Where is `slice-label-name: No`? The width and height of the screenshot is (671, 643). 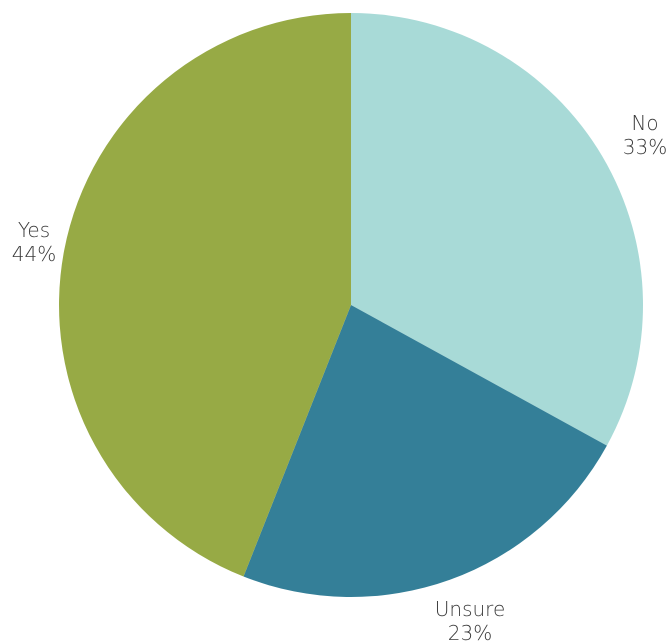
slice-label-name: No is located at coordinates (644, 123).